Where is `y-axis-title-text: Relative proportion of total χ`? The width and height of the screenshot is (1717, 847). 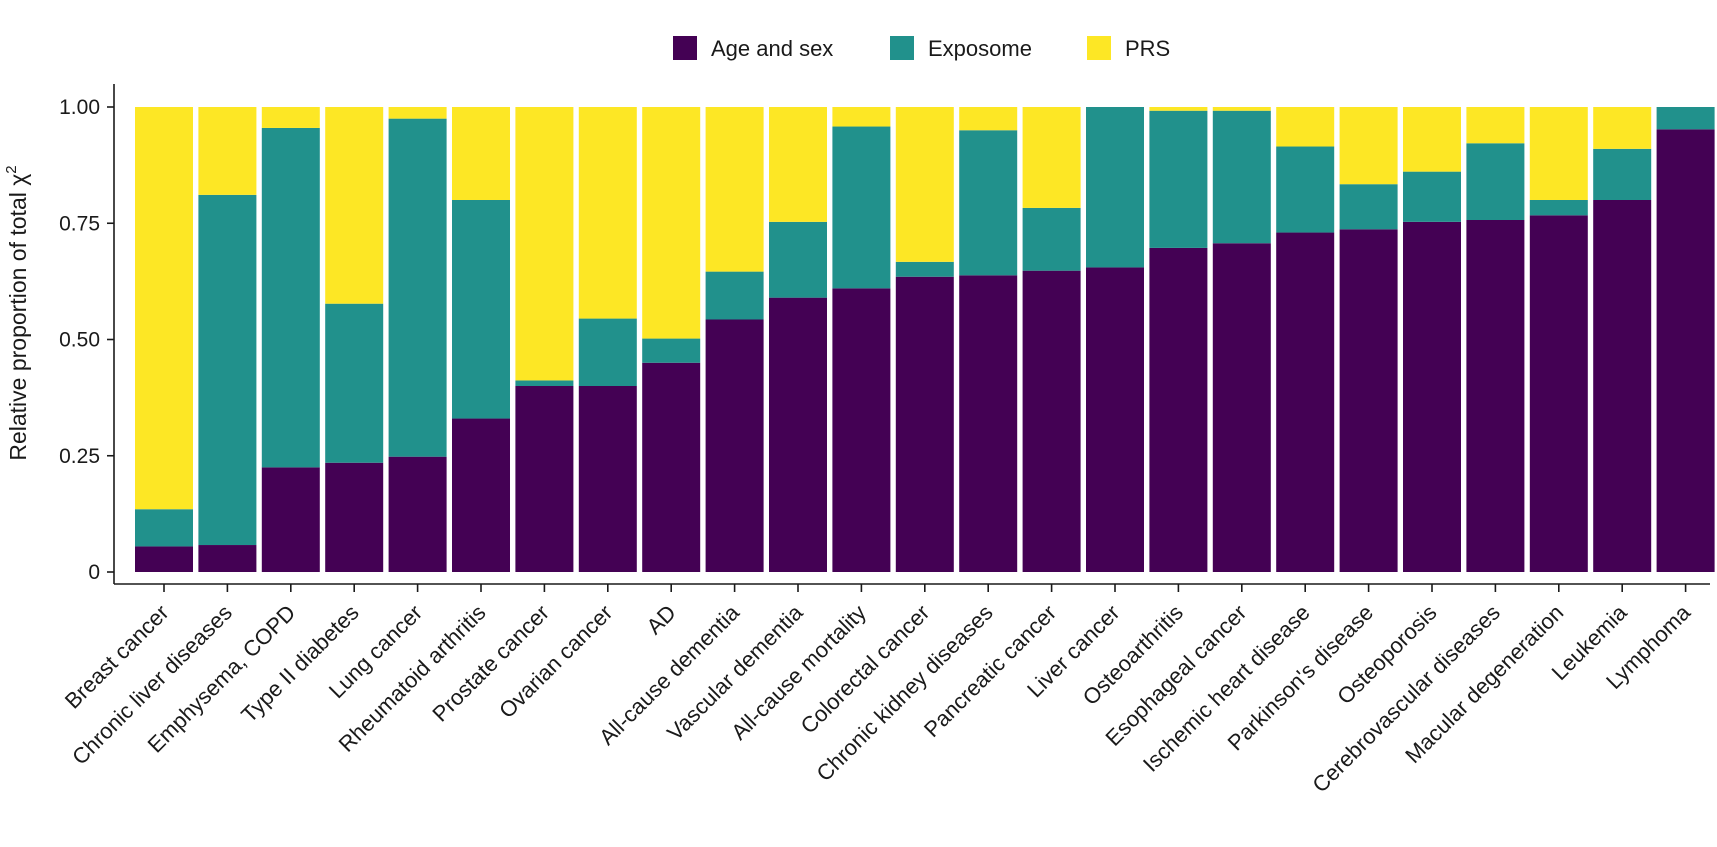 y-axis-title-text: Relative proportion of total χ is located at coordinates (18, 317).